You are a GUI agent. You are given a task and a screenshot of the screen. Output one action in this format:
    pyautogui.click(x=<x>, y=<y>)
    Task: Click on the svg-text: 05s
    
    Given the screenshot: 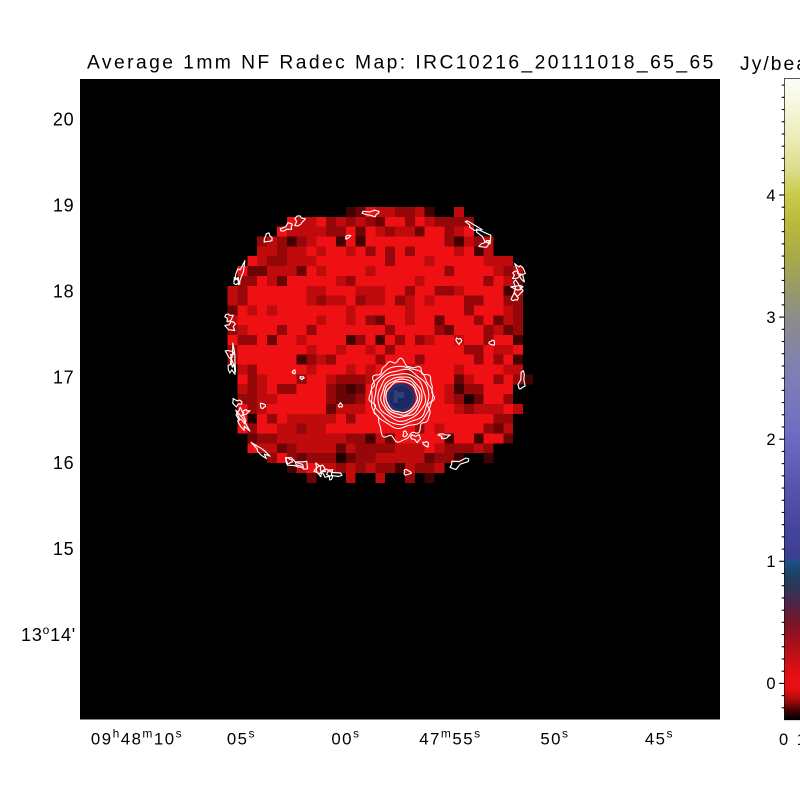 What is the action you would take?
    pyautogui.click(x=241, y=737)
    